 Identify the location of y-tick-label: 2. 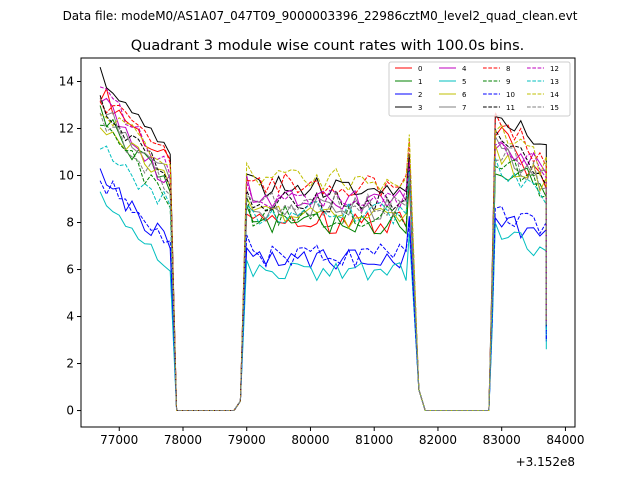
(70, 364).